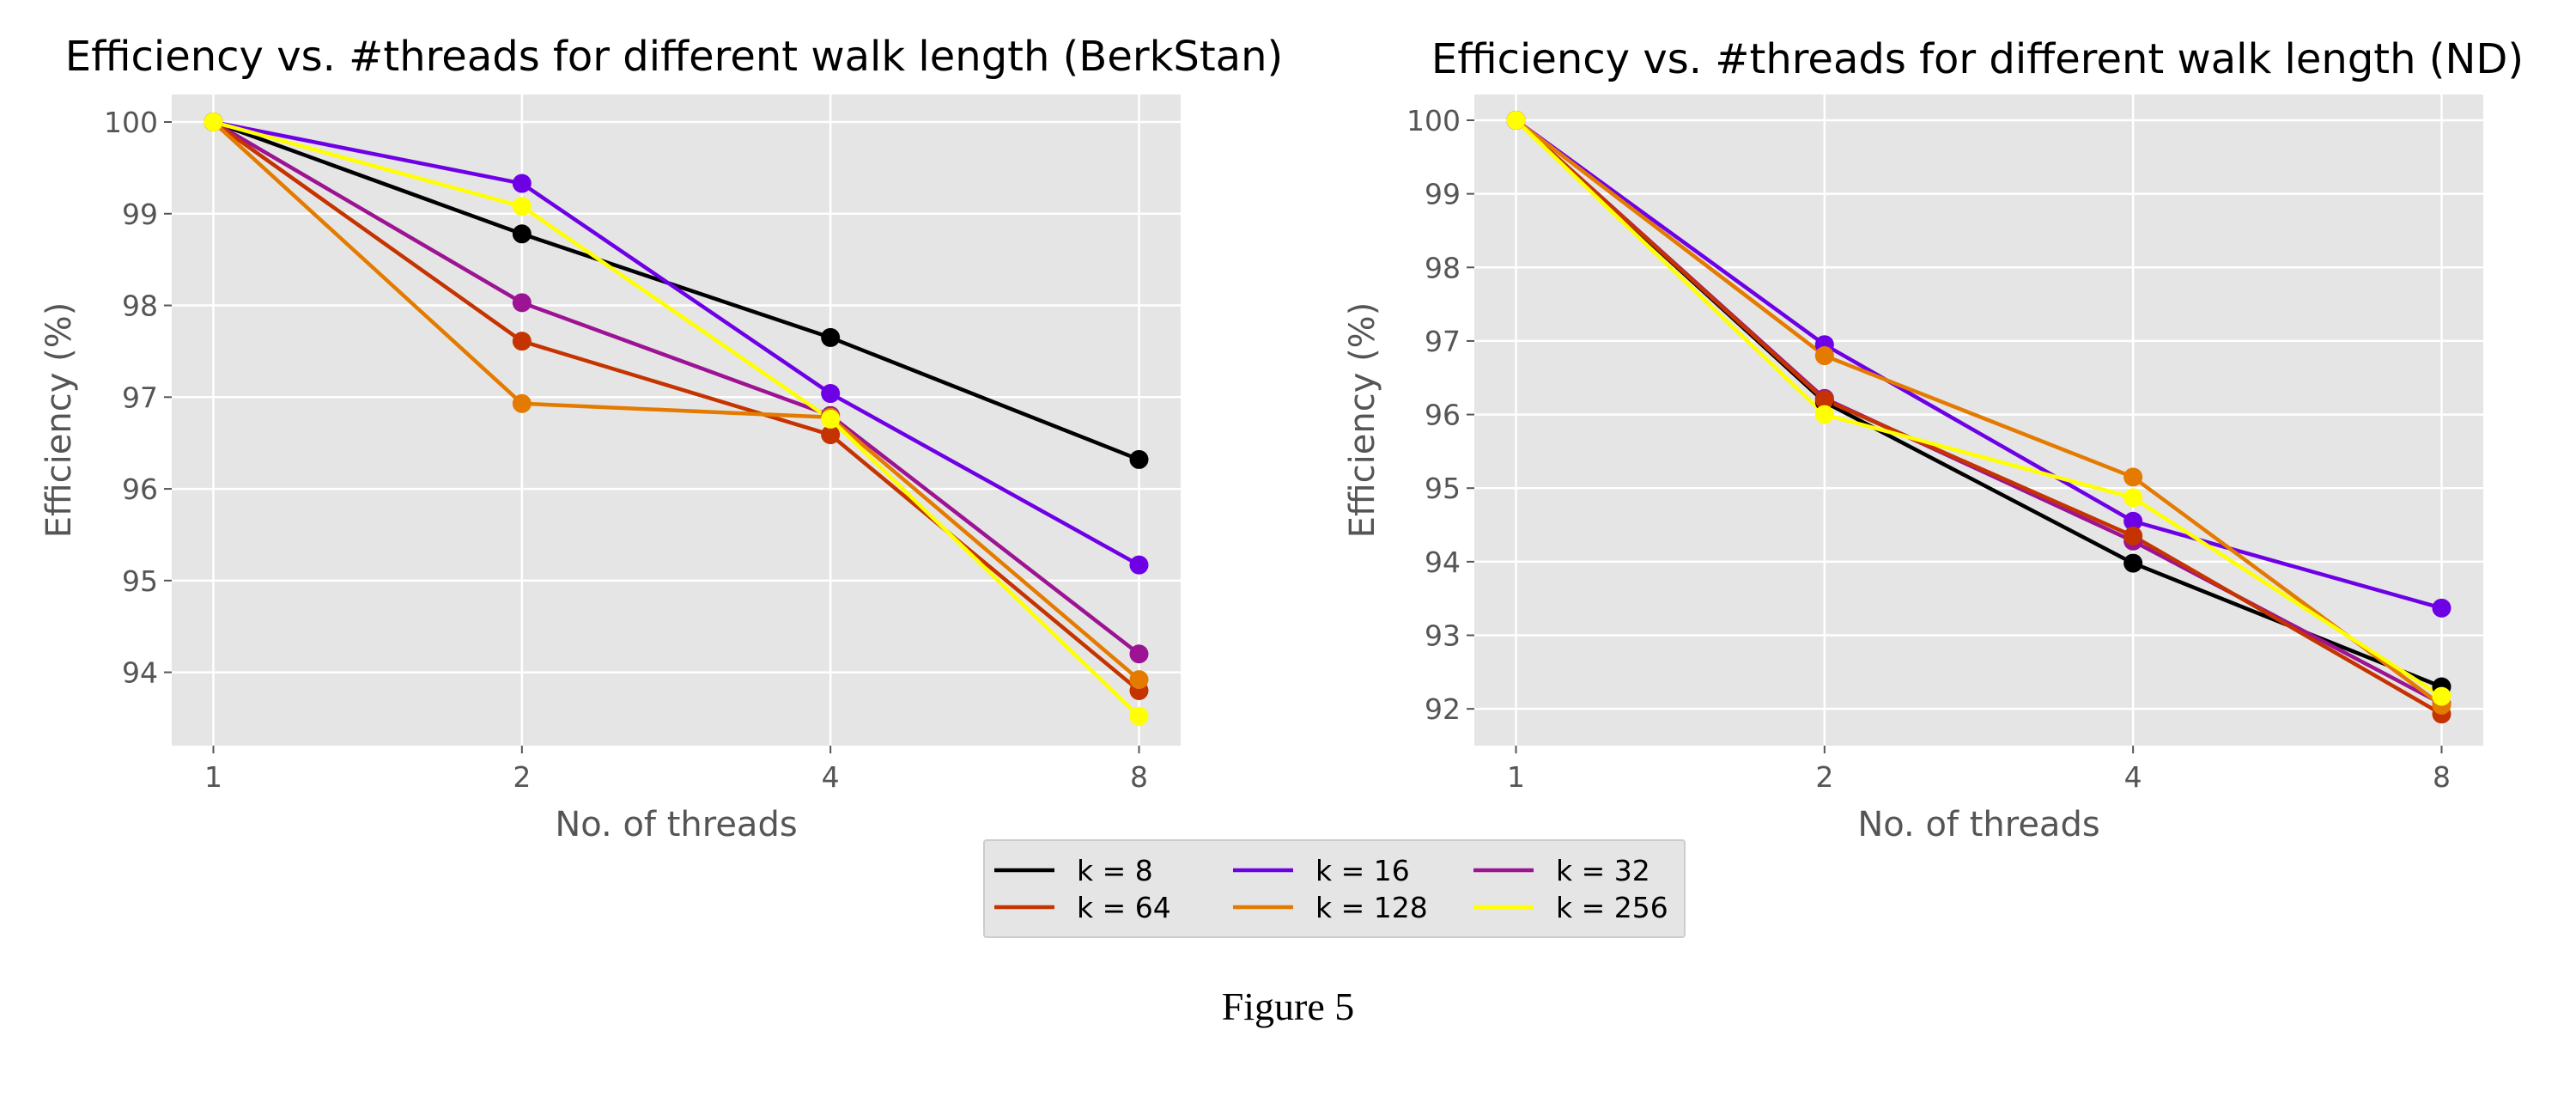  What do you see at coordinates (1288, 1006) in the screenshot?
I see `figure-caption: Figure 5` at bounding box center [1288, 1006].